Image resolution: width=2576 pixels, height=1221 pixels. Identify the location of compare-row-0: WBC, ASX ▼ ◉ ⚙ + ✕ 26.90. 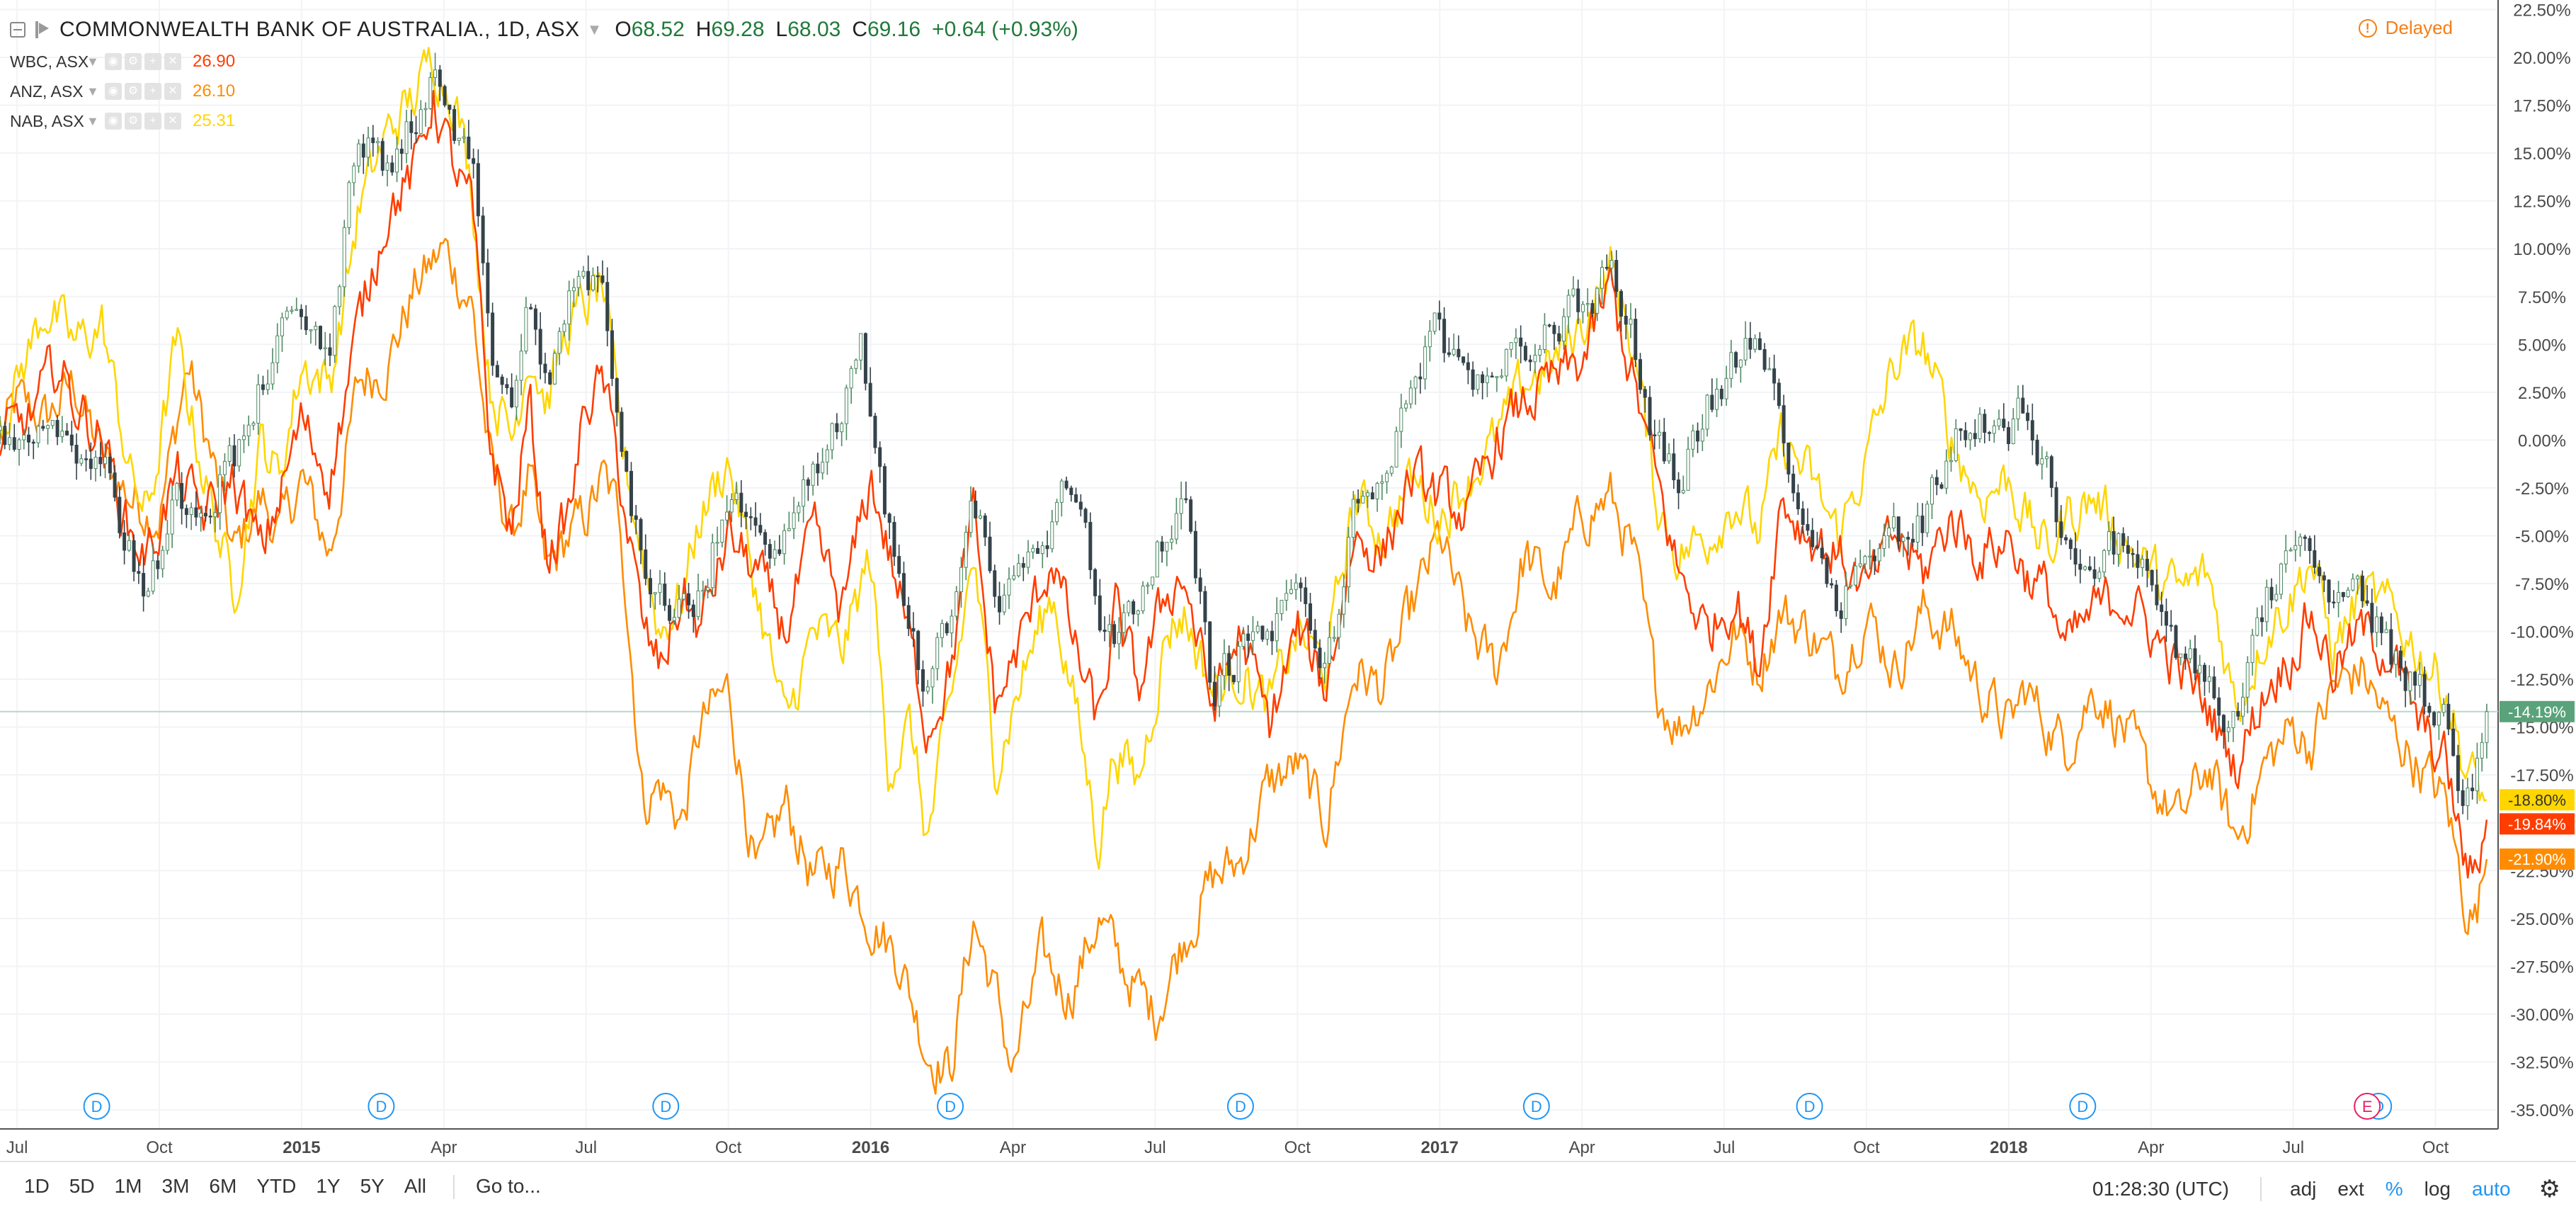
(544, 61).